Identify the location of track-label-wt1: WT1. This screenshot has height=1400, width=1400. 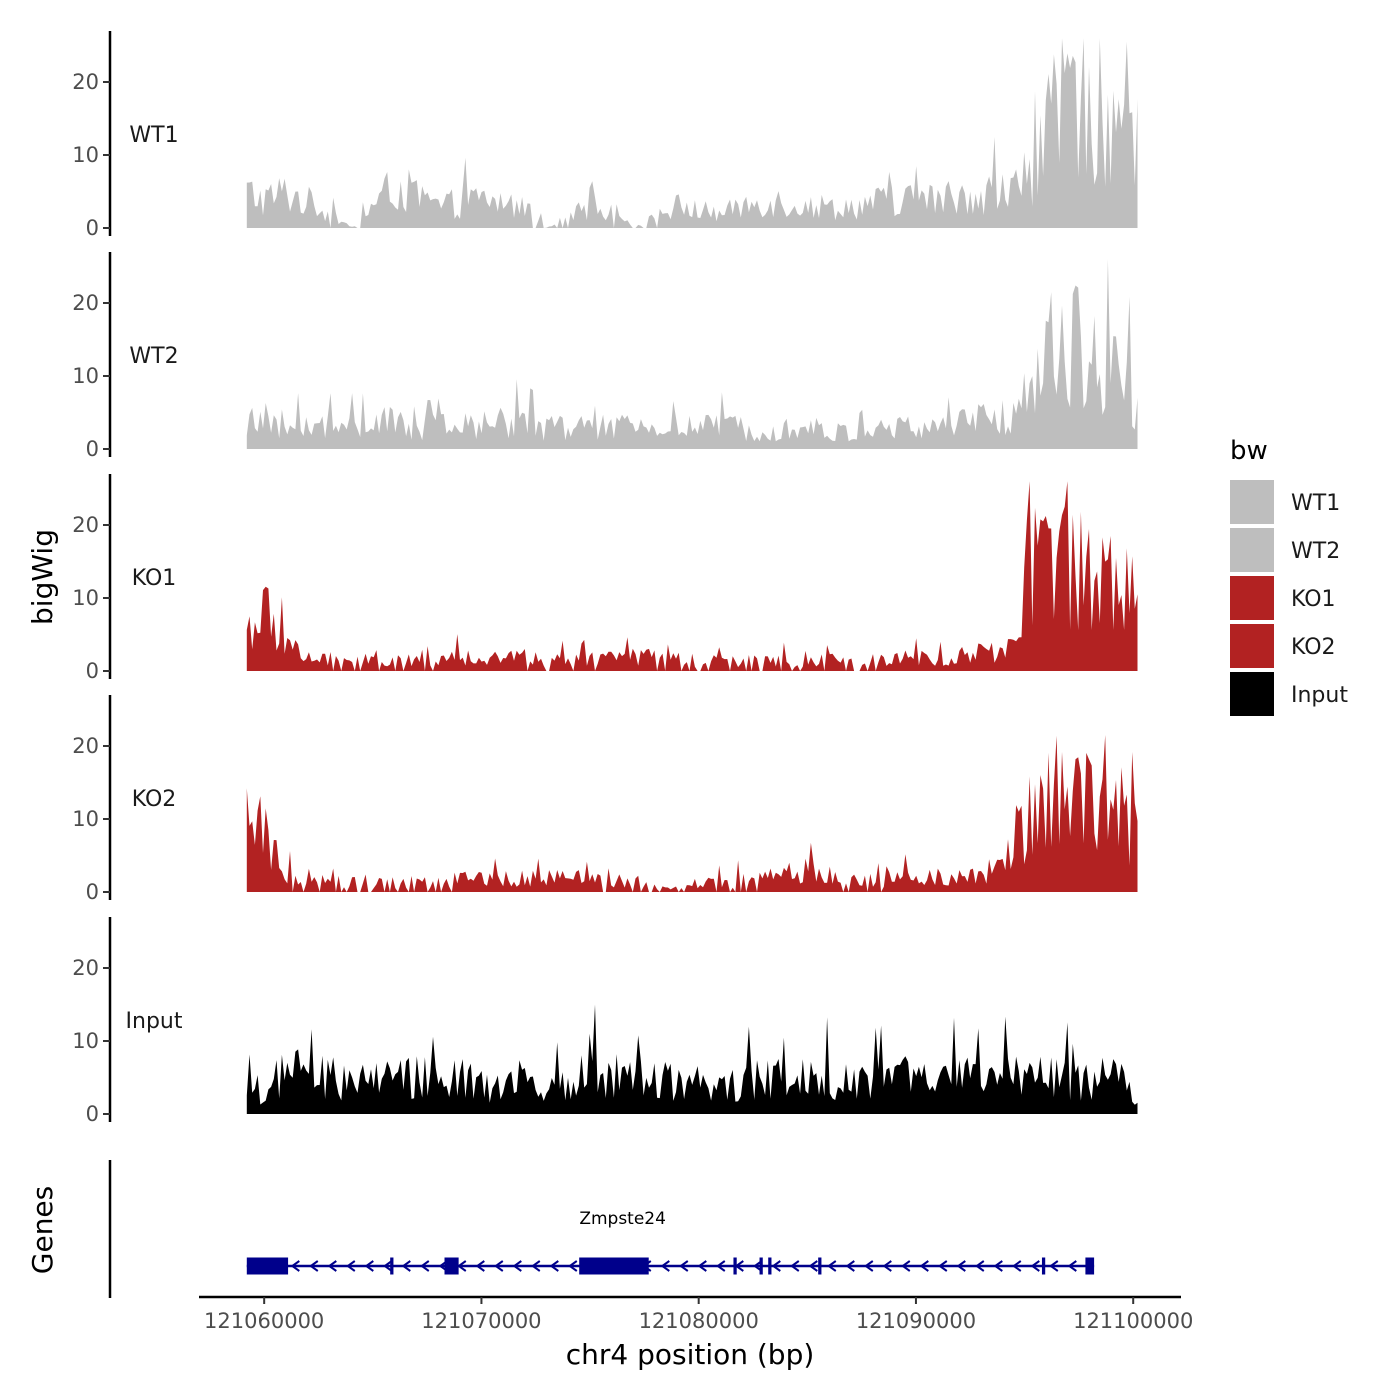
(153, 135).